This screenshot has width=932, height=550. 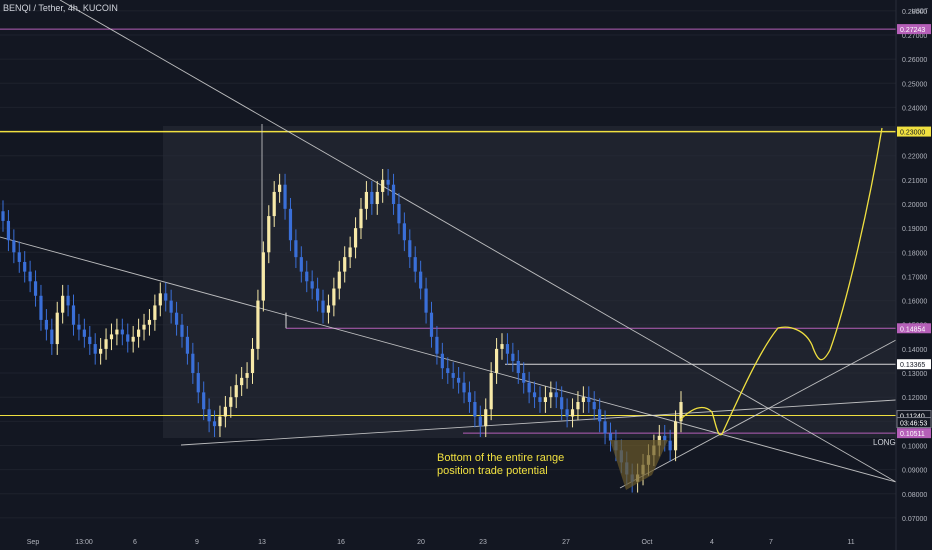 What do you see at coordinates (914, 433) in the screenshot?
I see `price-label: 0.10511` at bounding box center [914, 433].